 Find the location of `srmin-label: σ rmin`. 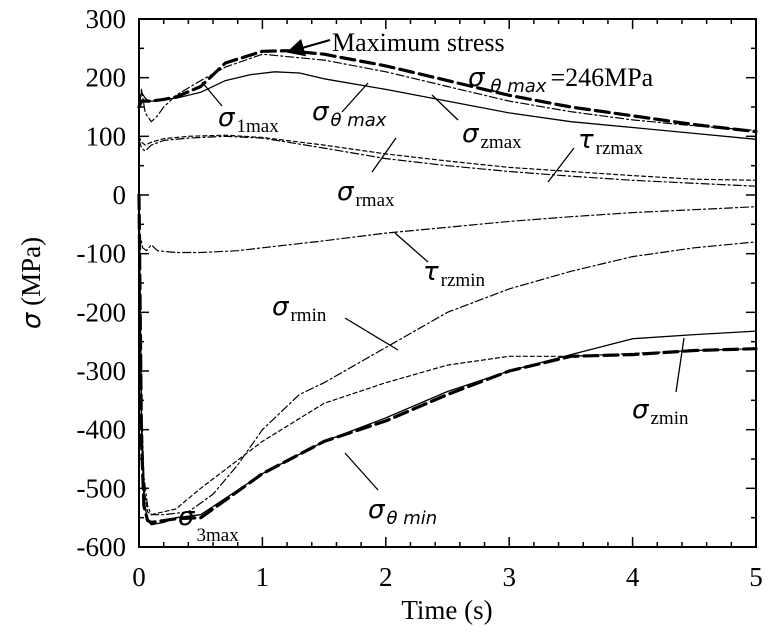

srmin-label: σ rmin is located at coordinates (299, 309).